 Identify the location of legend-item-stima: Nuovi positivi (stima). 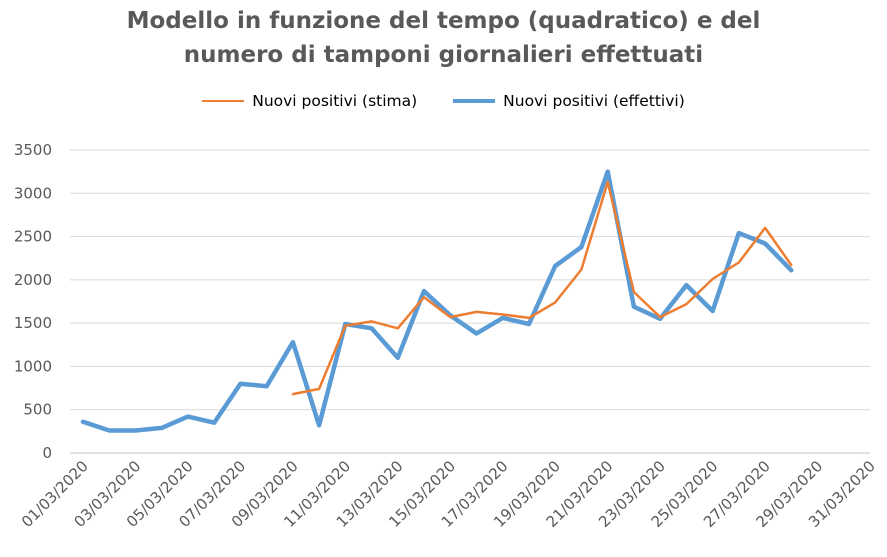
(309, 101).